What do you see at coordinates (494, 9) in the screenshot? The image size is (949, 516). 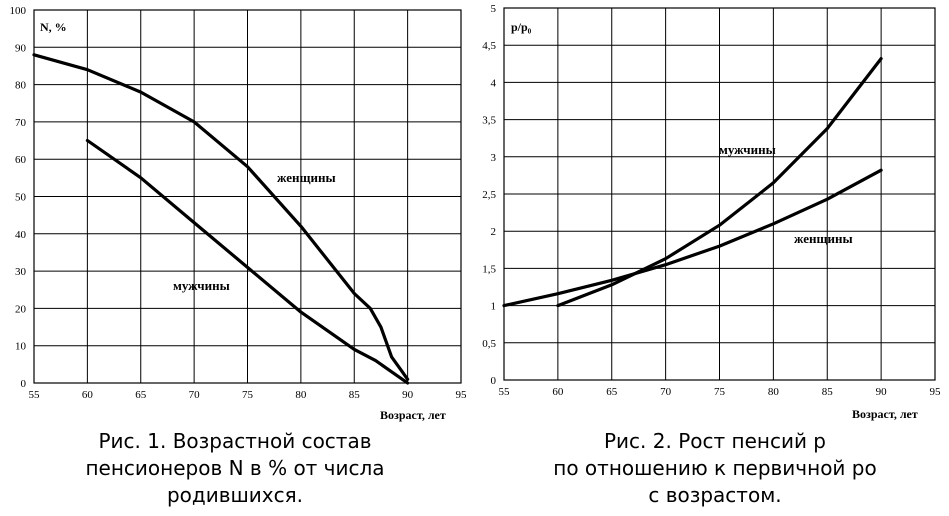 I see `y-tick-label: 5` at bounding box center [494, 9].